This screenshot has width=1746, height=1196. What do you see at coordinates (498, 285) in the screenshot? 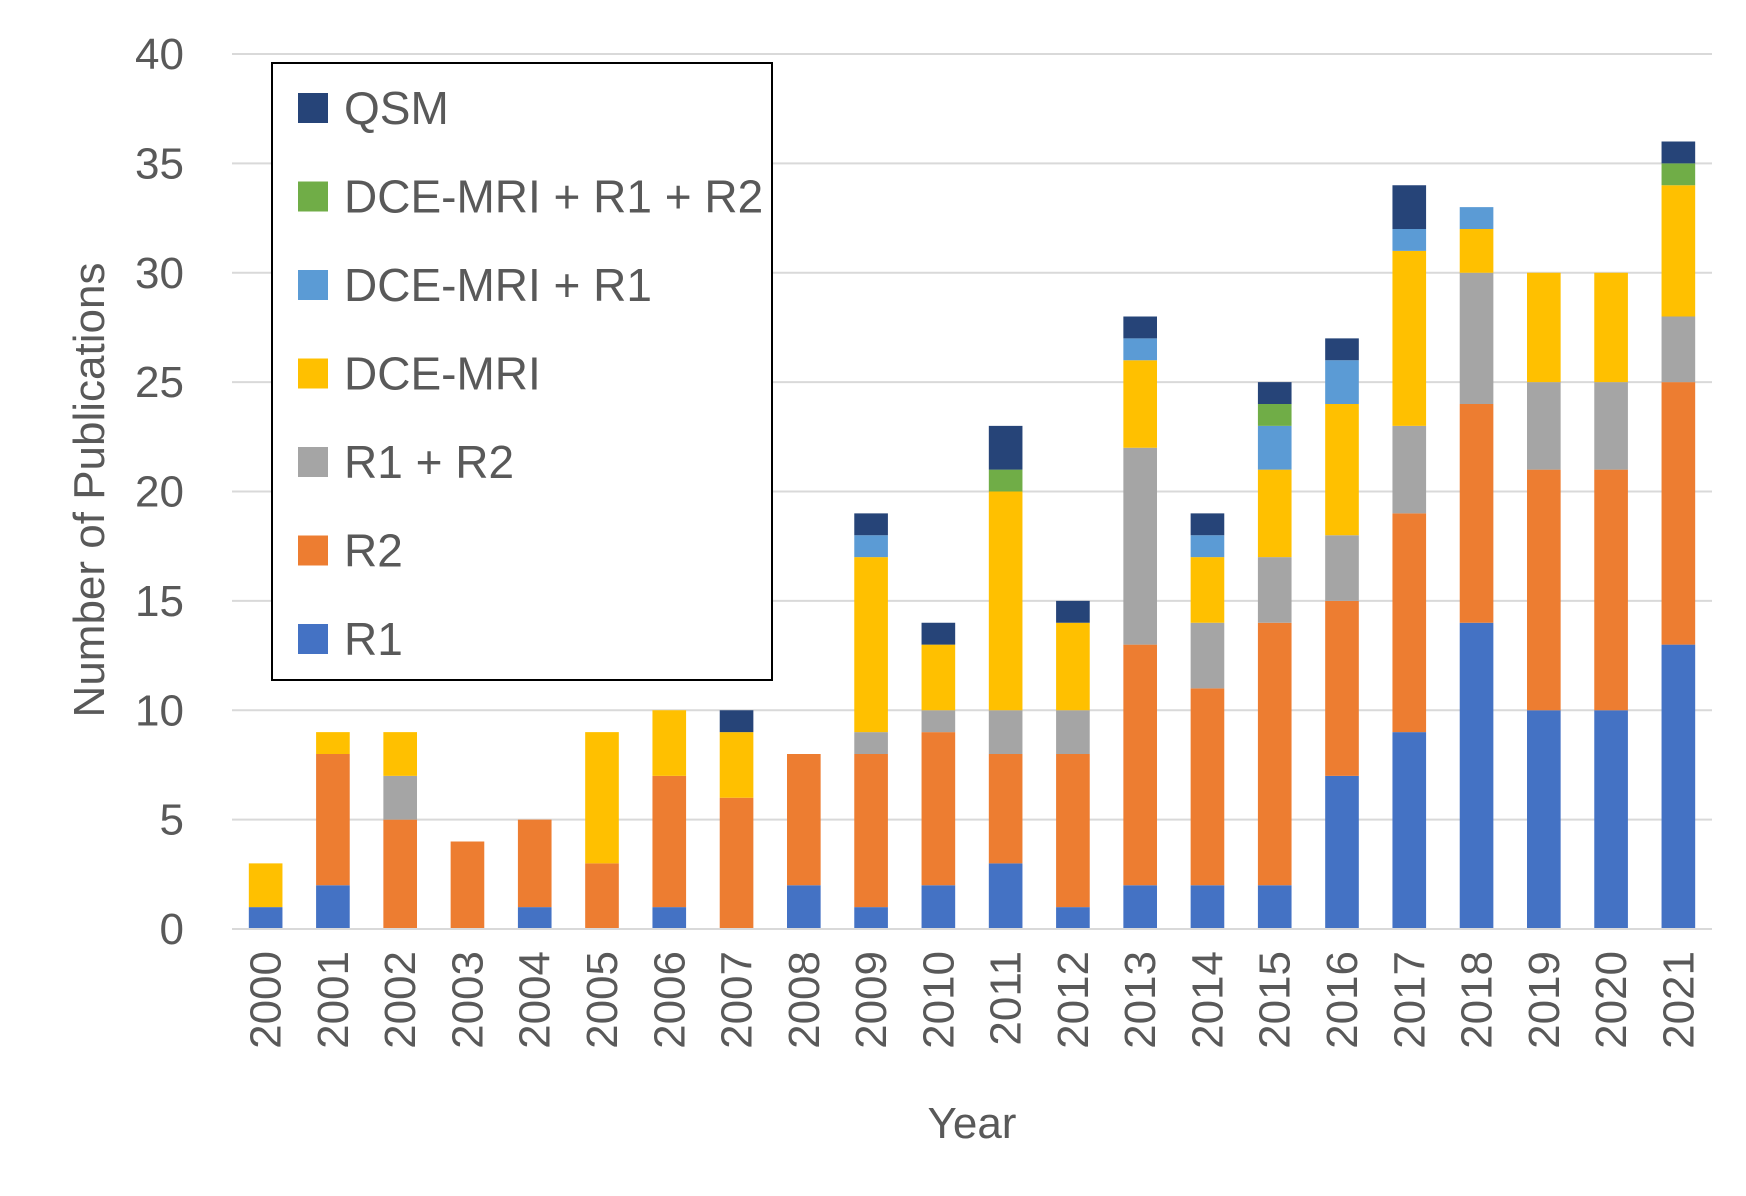
I see `legend-label: DCE-MRI + R1` at bounding box center [498, 285].